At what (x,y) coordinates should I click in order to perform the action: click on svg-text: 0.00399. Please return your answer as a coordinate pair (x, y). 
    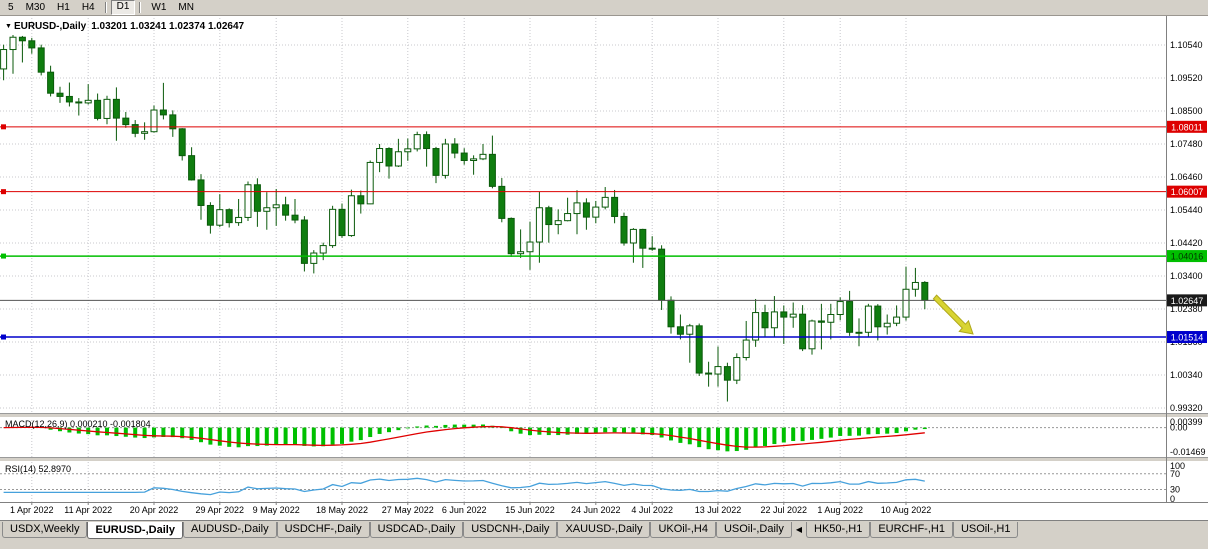
    Looking at the image, I should click on (1186, 422).